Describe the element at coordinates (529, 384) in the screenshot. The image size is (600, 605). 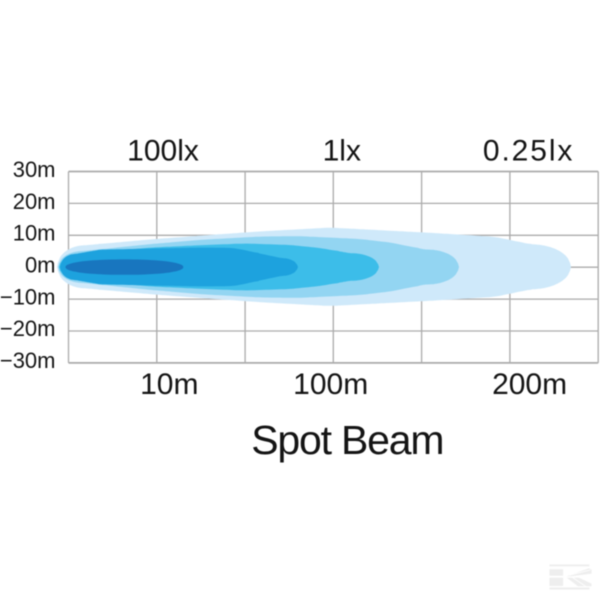
I see `svg-text: 200m` at that location.